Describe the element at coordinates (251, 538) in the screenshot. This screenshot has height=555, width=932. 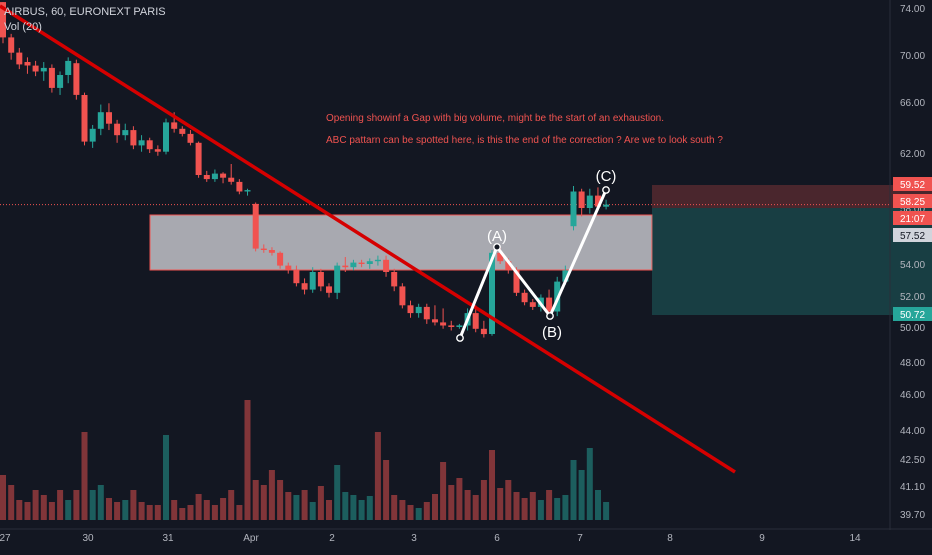
I see `time-tick-label: Apr` at that location.